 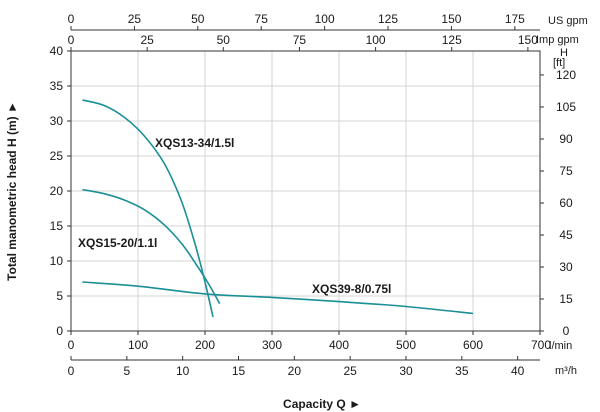 What do you see at coordinates (568, 21) in the screenshot?
I see `us-gpm-unit-label: US gpm` at bounding box center [568, 21].